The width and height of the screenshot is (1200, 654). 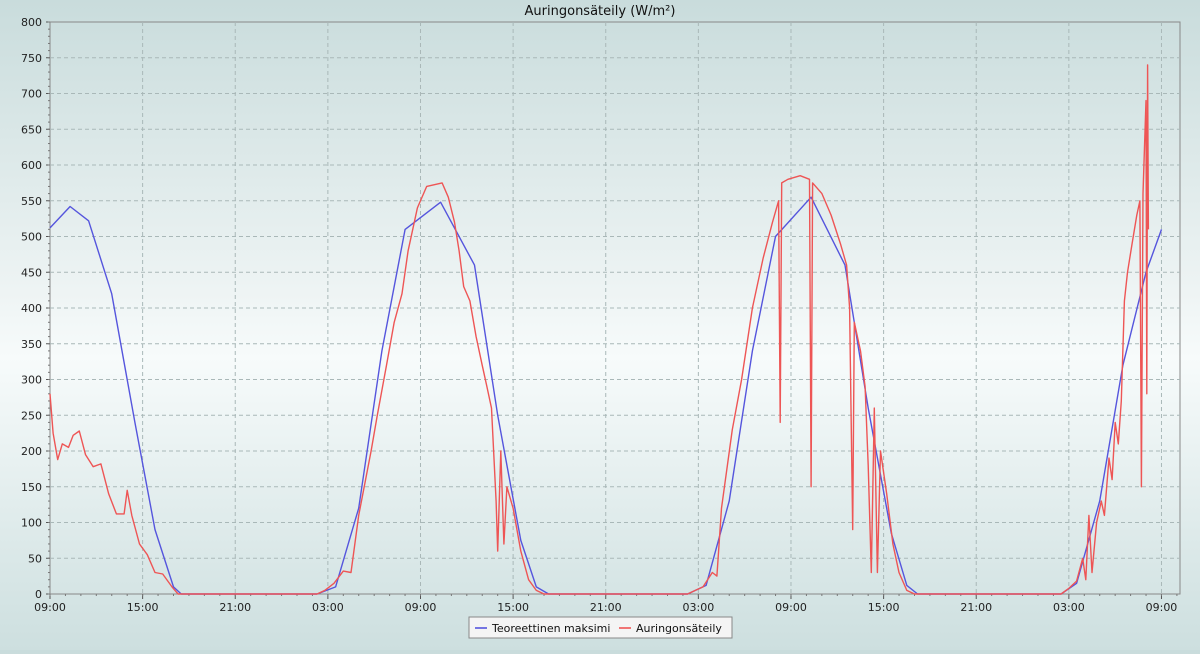 I want to click on legend-label: Teoreettinen maksimi, so click(x=550, y=628).